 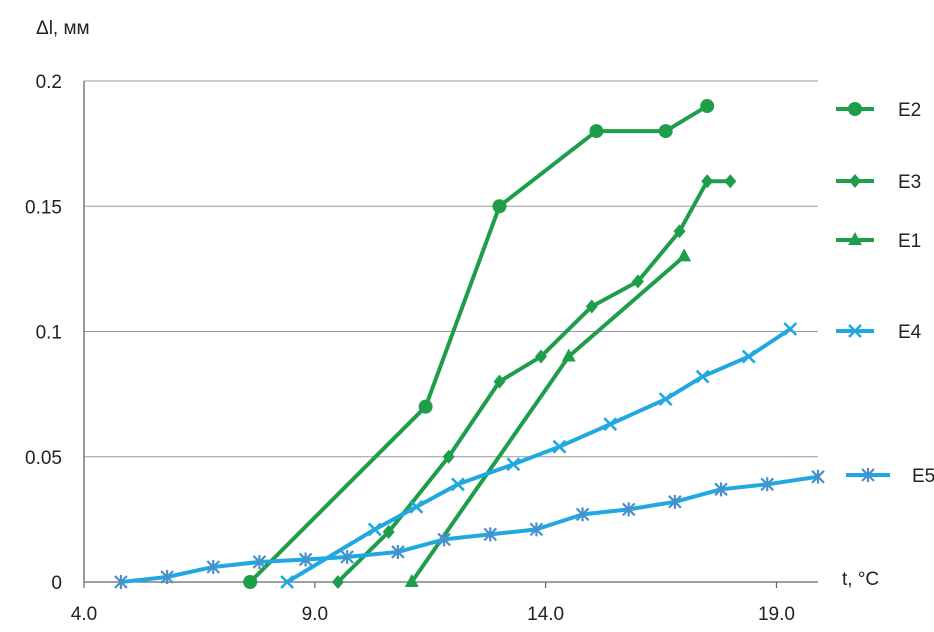 I want to click on legend-label: E2, so click(x=909, y=110).